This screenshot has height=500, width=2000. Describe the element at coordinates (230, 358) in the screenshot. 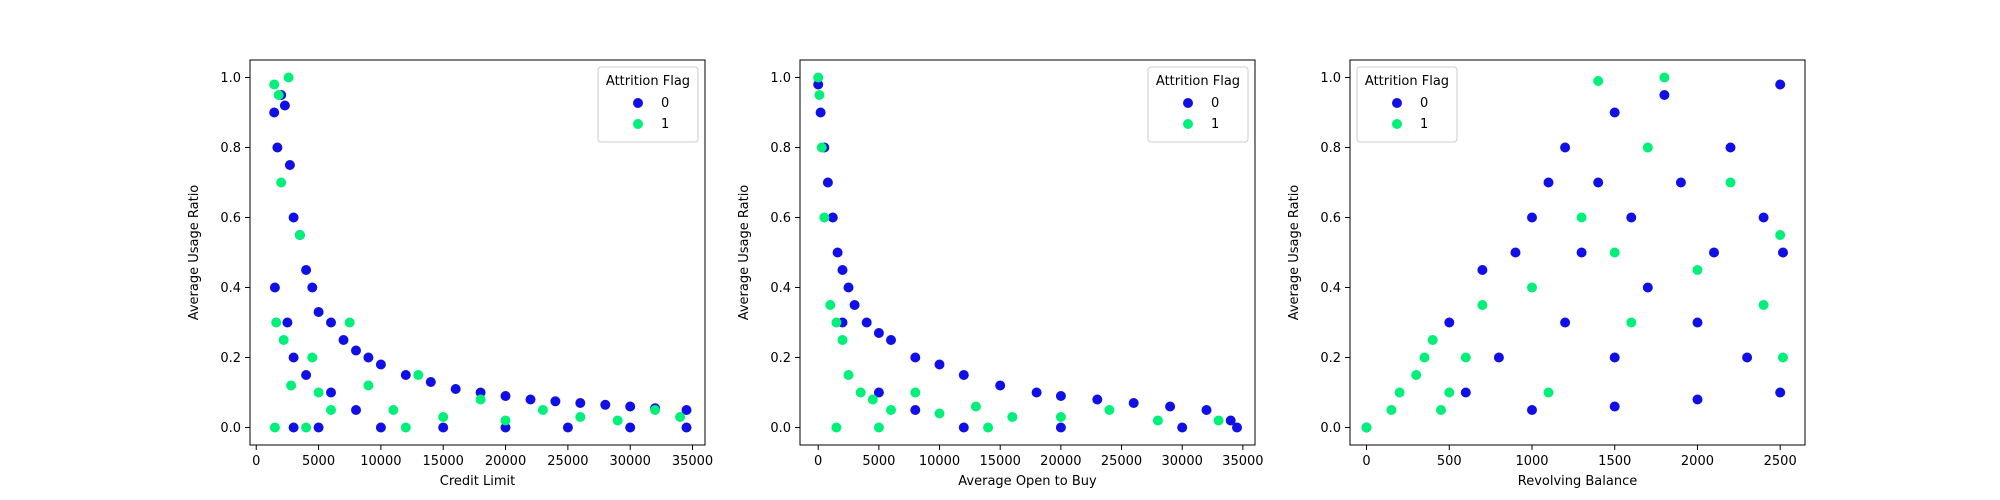

I see `y-tick-label: 0.2` at that location.